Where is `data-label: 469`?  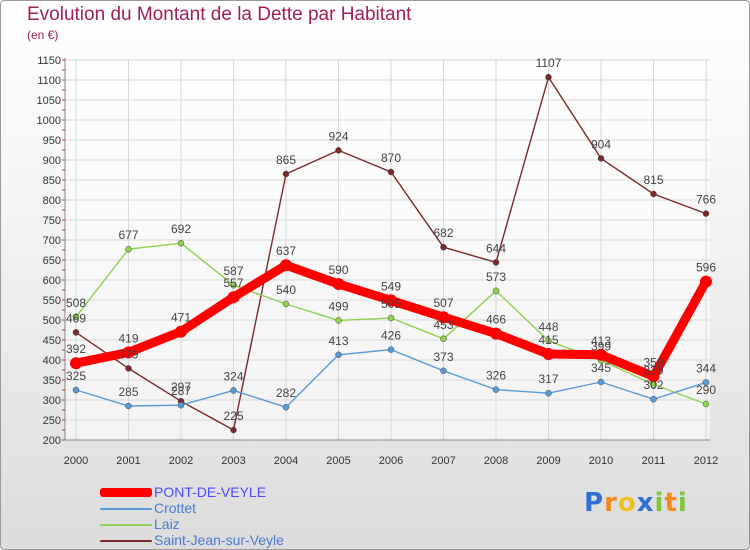 data-label: 469 is located at coordinates (76, 318).